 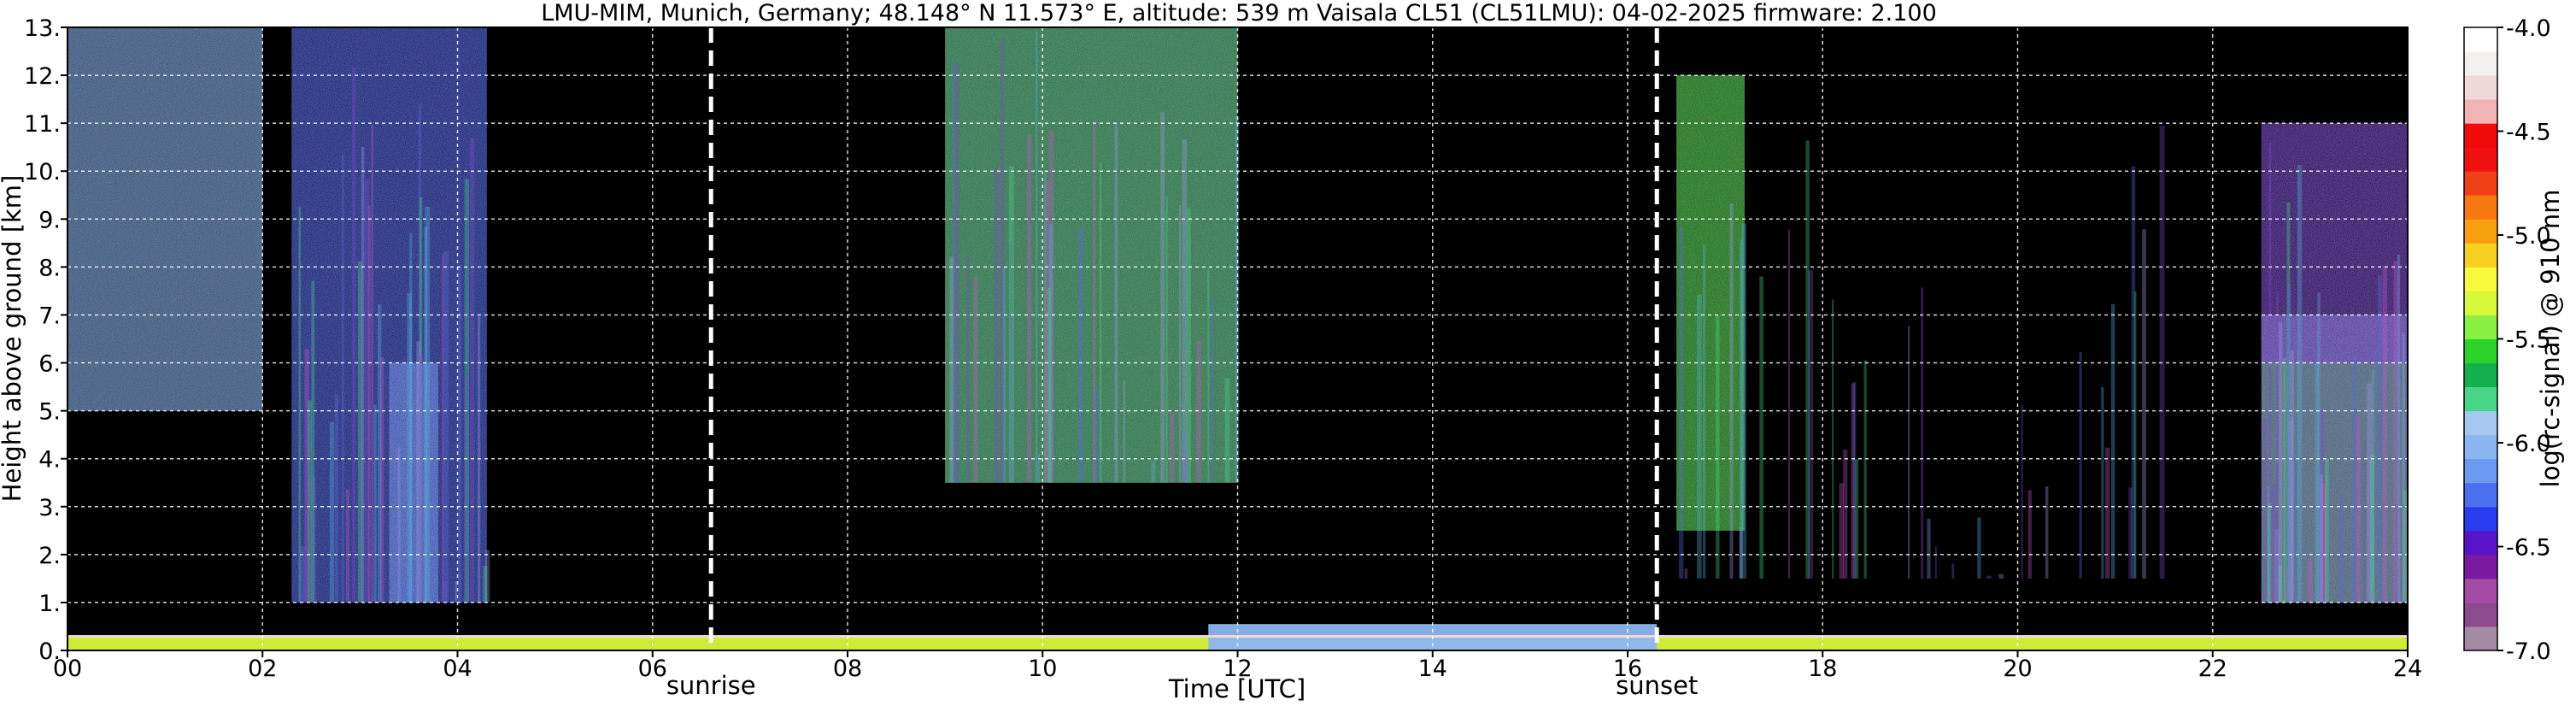 What do you see at coordinates (1822, 669) in the screenshot?
I see `x-tick-label: 18` at bounding box center [1822, 669].